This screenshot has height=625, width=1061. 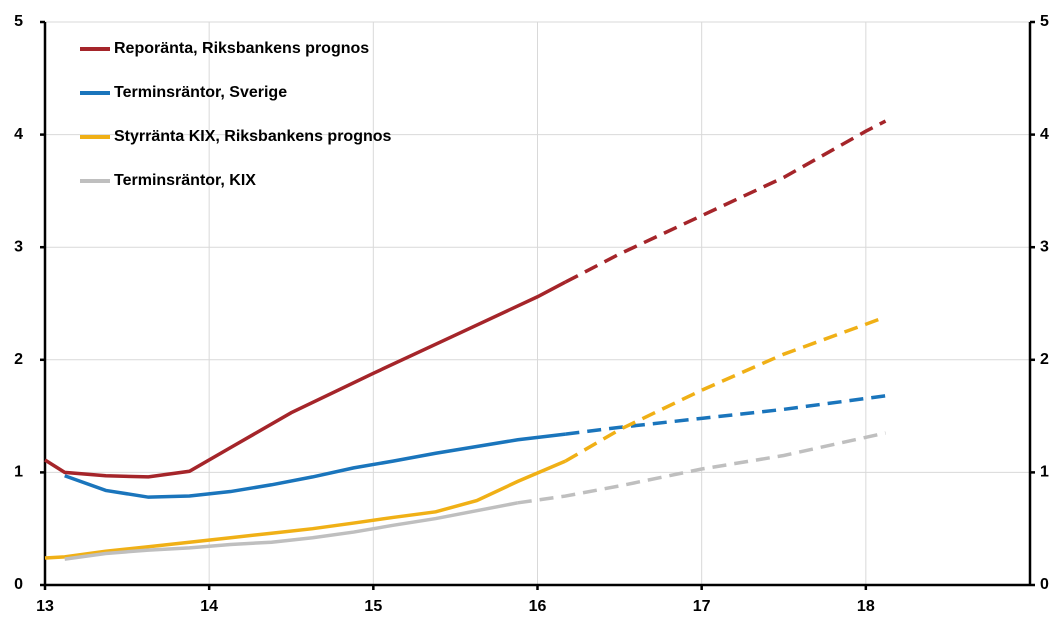 What do you see at coordinates (45, 606) in the screenshot?
I see `x-tick-label: 13` at bounding box center [45, 606].